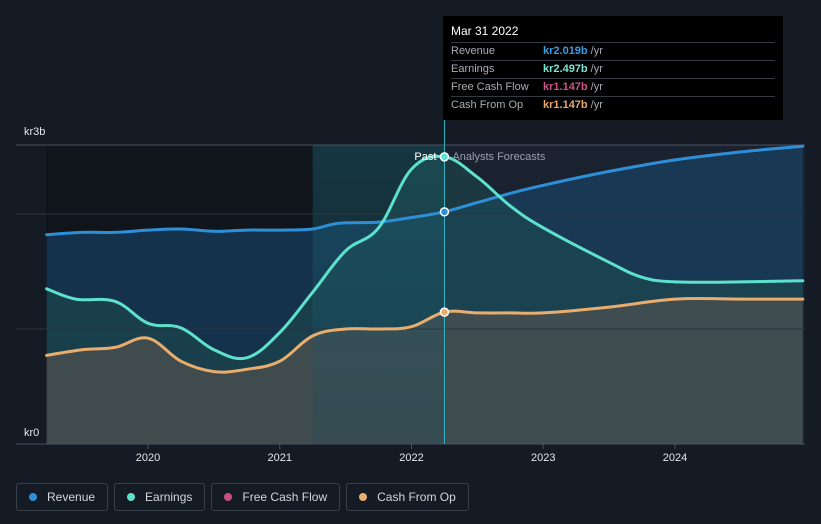 This screenshot has height=524, width=821. What do you see at coordinates (280, 458) in the screenshot?
I see `x-tick-label: 2021` at bounding box center [280, 458].